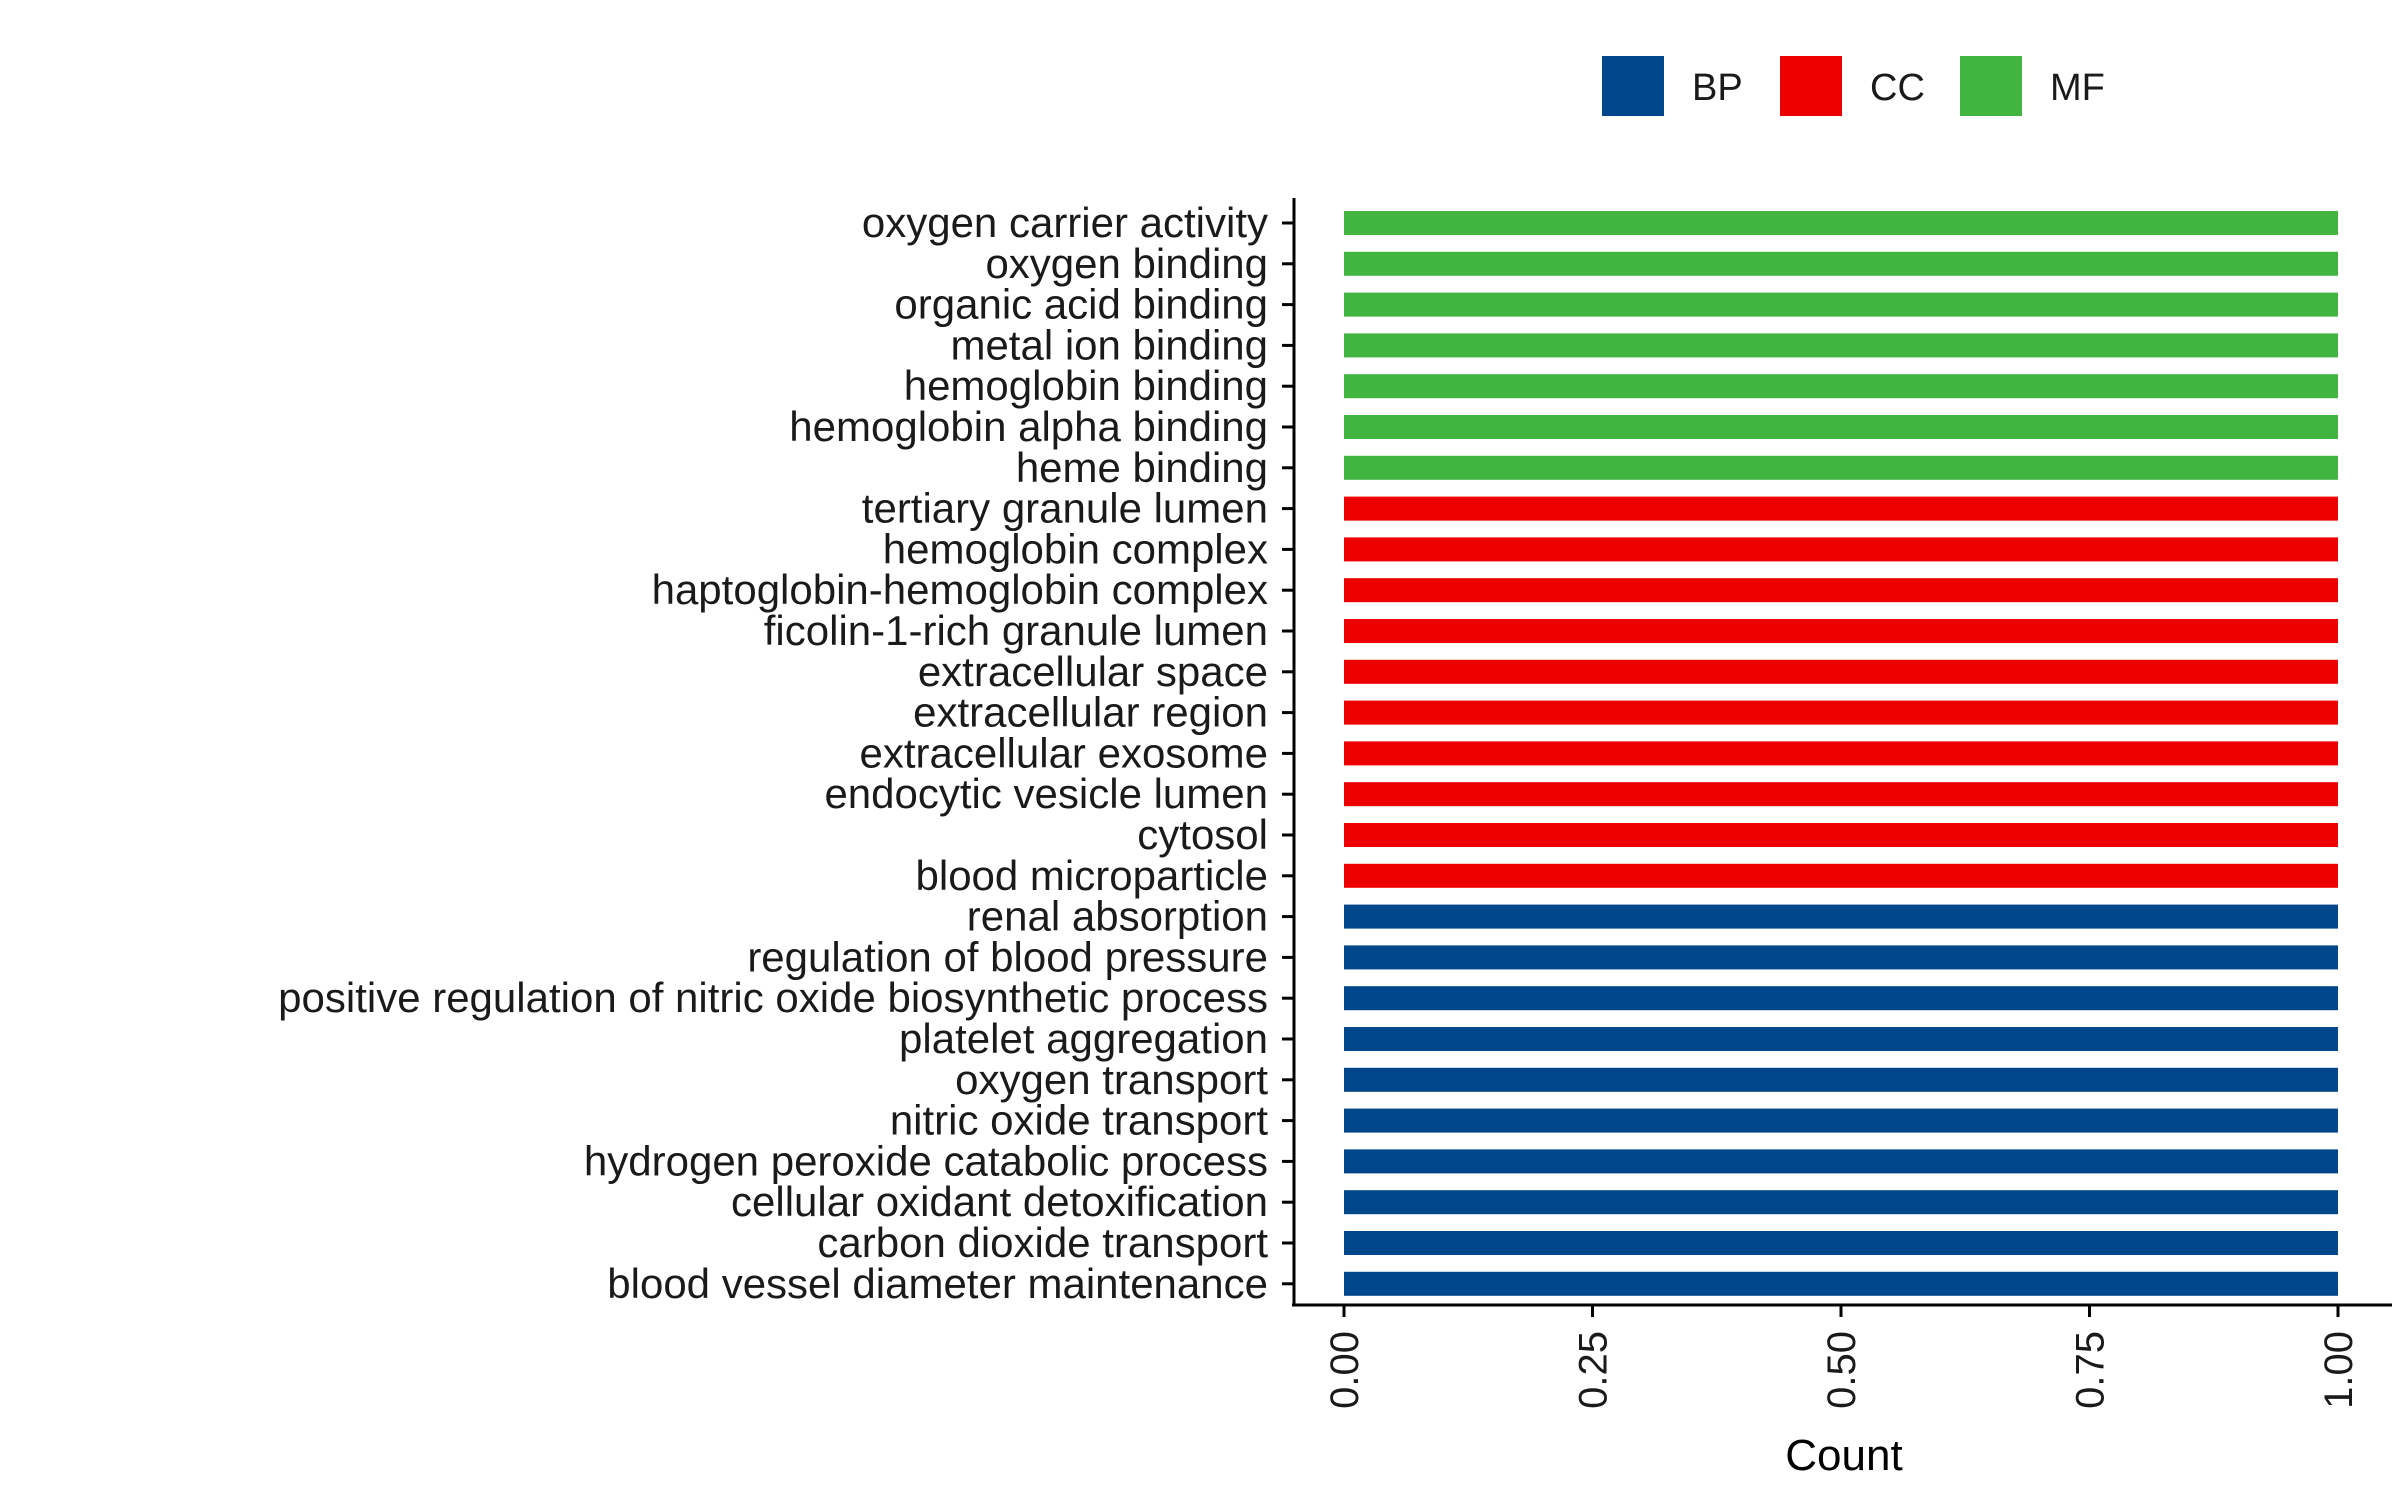 The height and width of the screenshot is (1500, 2400). What do you see at coordinates (960, 589) in the screenshot?
I see `category-label: haptoglobin-hemoglobin complex` at bounding box center [960, 589].